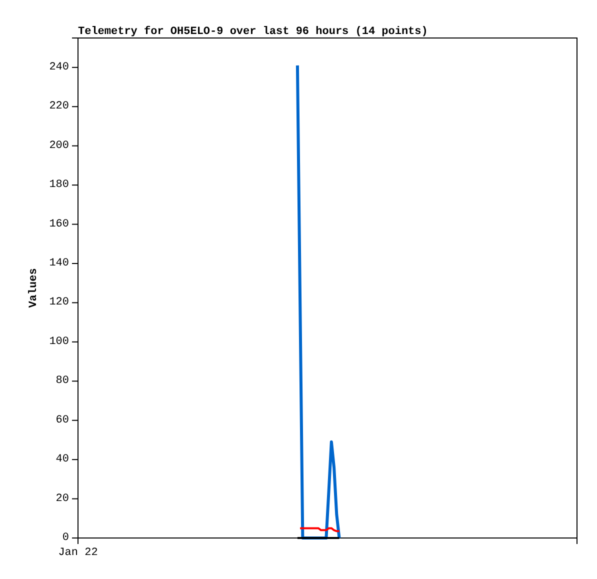  Describe the element at coordinates (34, 288) in the screenshot. I see `y-axis-title: Values` at that location.